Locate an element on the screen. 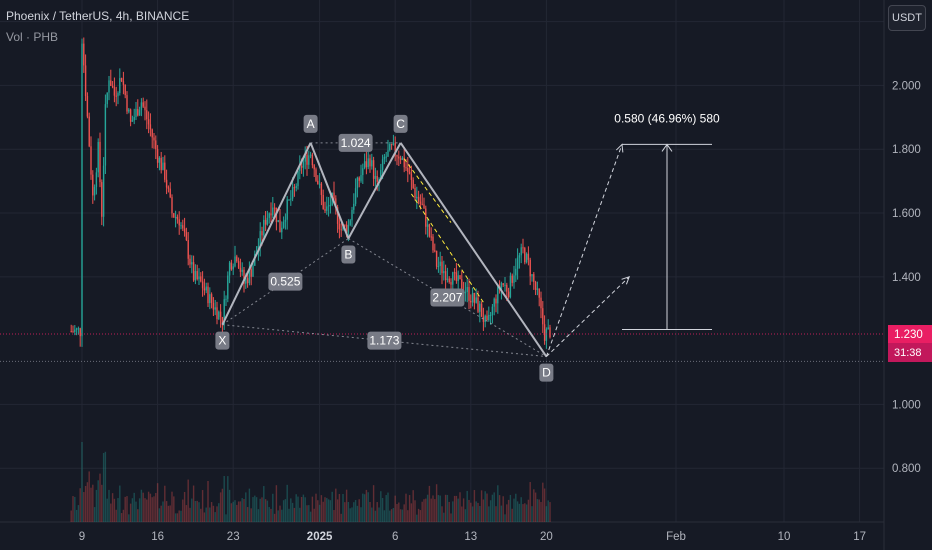 The height and width of the screenshot is (550, 932). currency-button: USDT is located at coordinates (907, 18).